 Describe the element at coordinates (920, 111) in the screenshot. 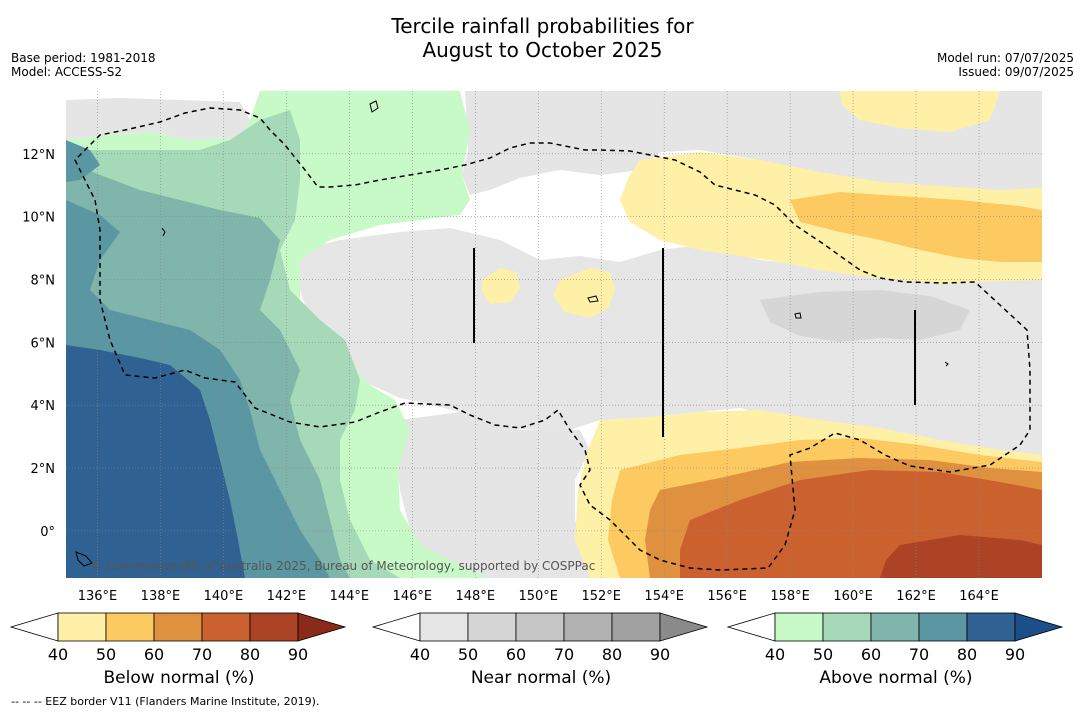

I see `below-normal-north-top` at that location.